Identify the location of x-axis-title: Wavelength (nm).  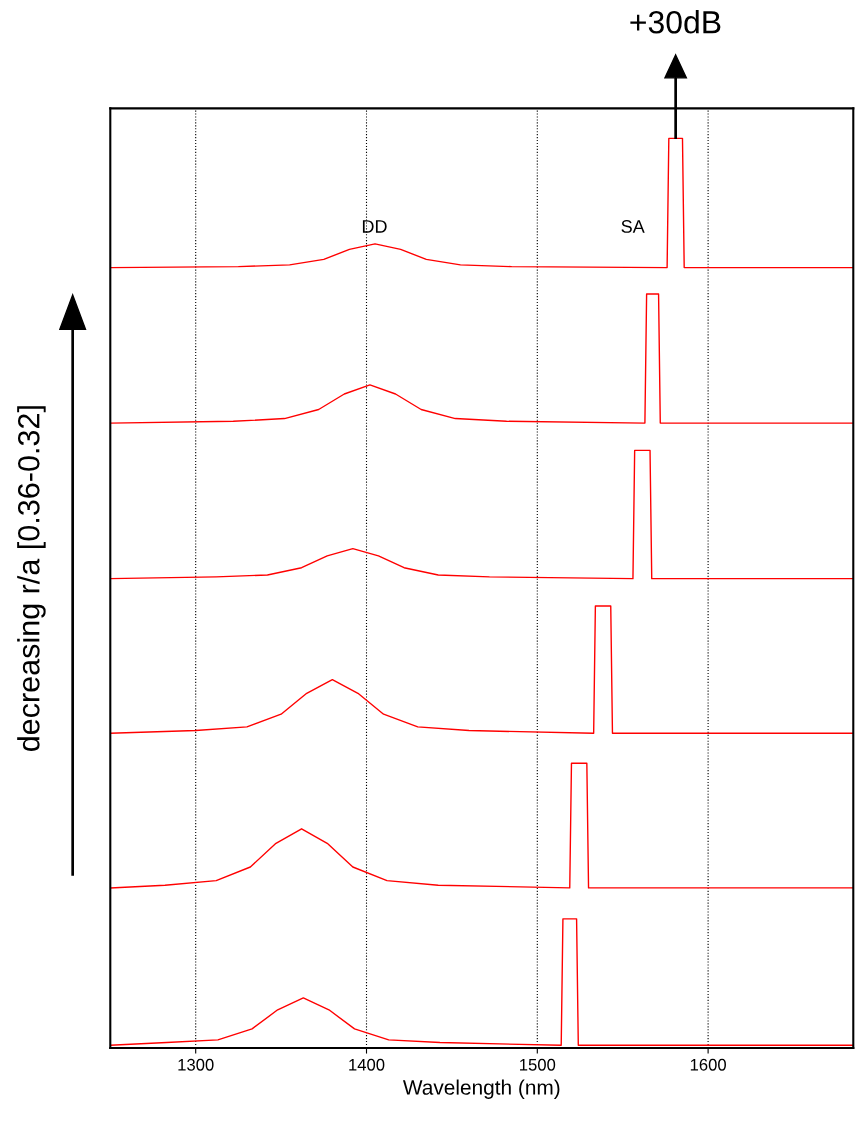
(481, 1089).